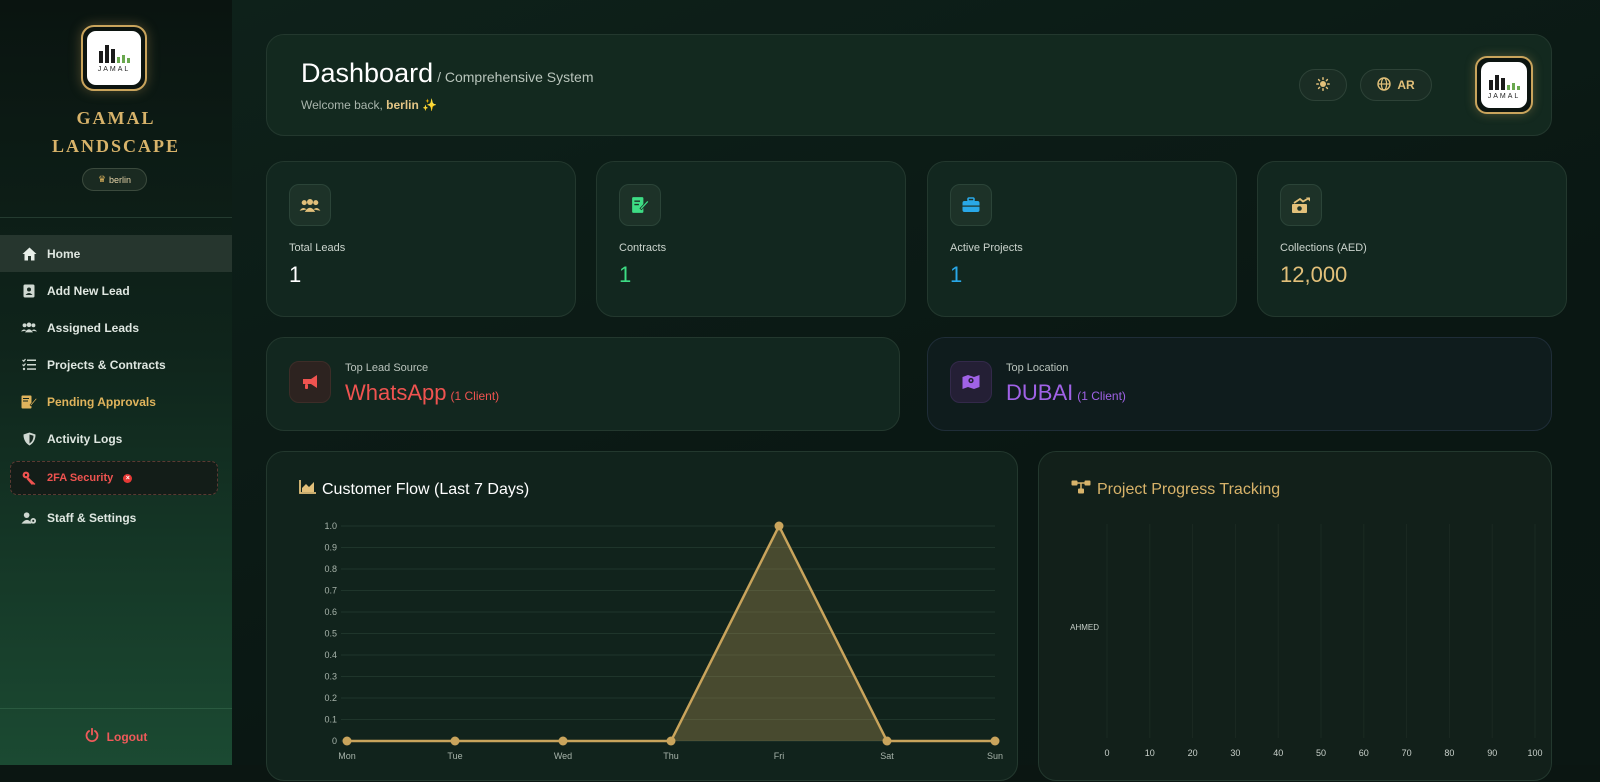 The width and height of the screenshot is (1600, 782). I want to click on brand-line2: LANDSCAPE, so click(115, 146).